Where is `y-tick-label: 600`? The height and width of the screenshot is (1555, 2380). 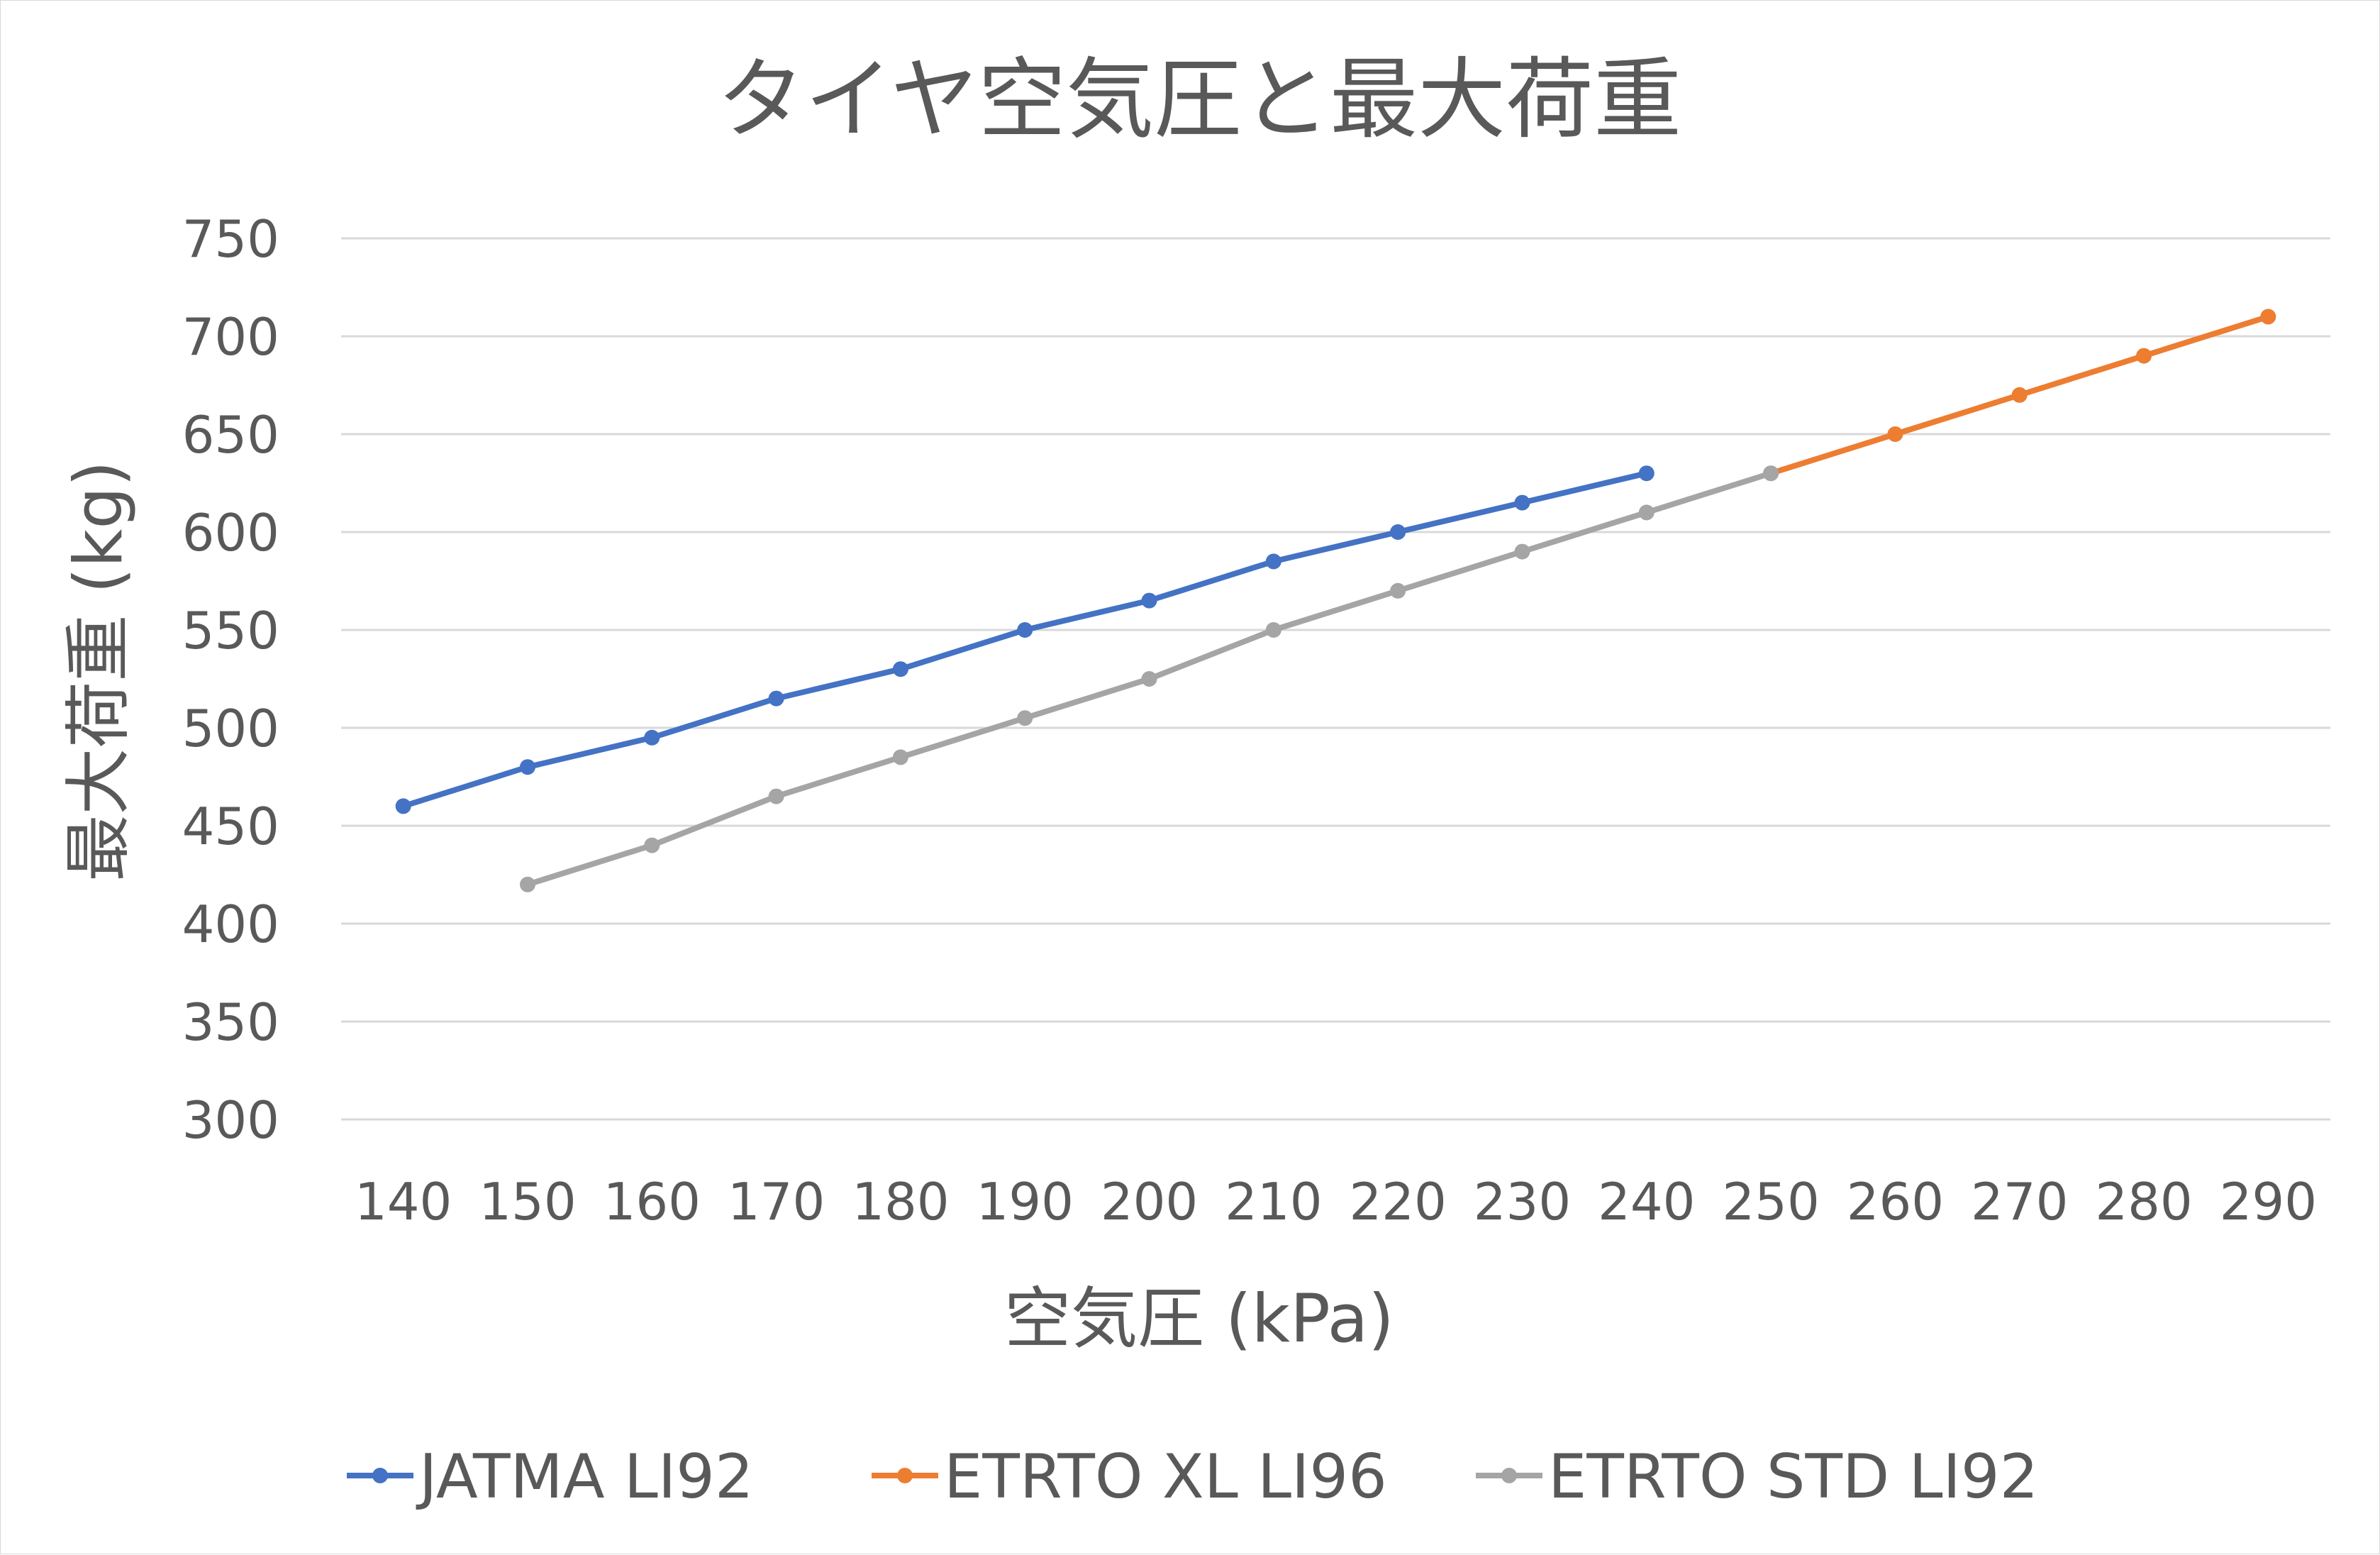
y-tick-label: 600 is located at coordinates (231, 533).